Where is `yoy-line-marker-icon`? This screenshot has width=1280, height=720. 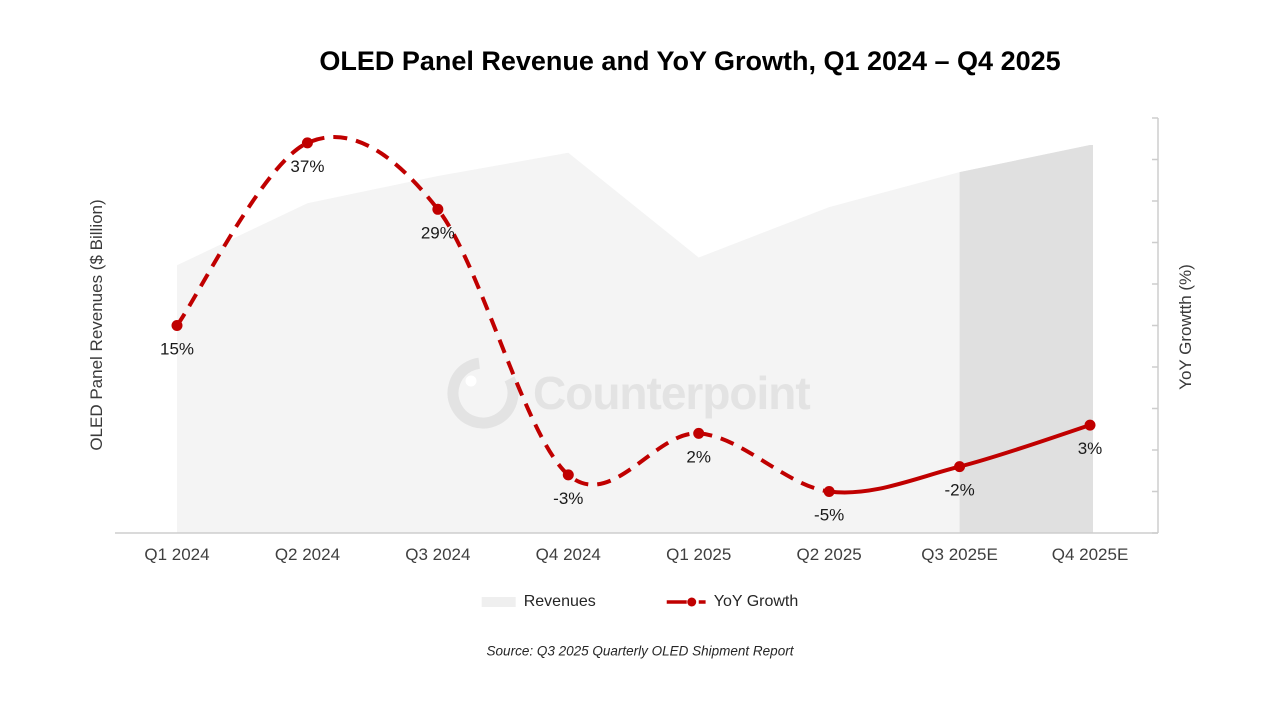
yoy-line-marker-icon is located at coordinates (686, 602).